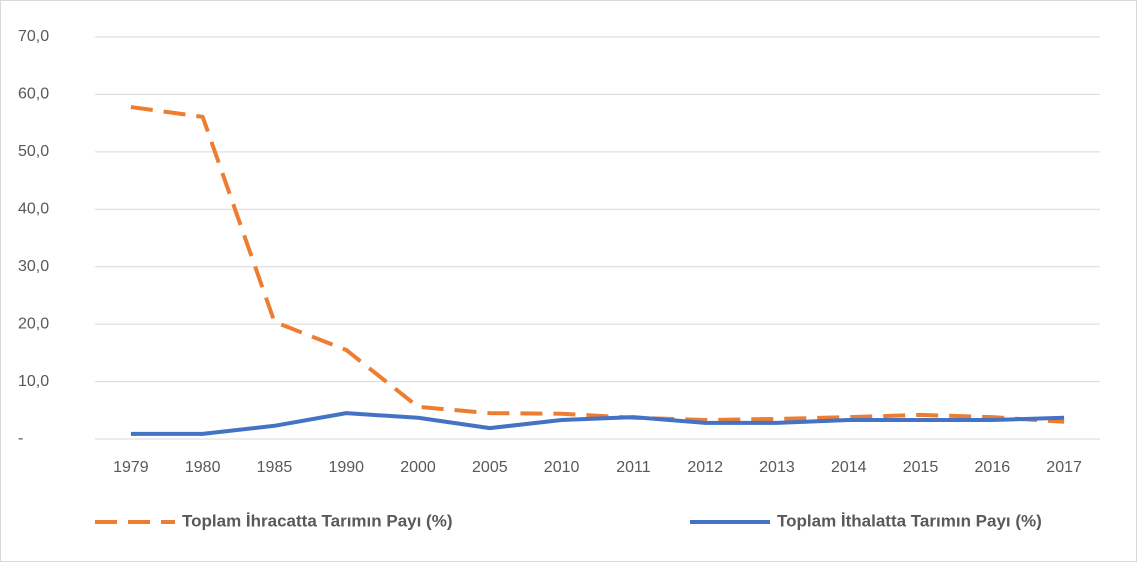 This screenshot has height=562, width=1137. I want to click on series-line, so click(597, 423).